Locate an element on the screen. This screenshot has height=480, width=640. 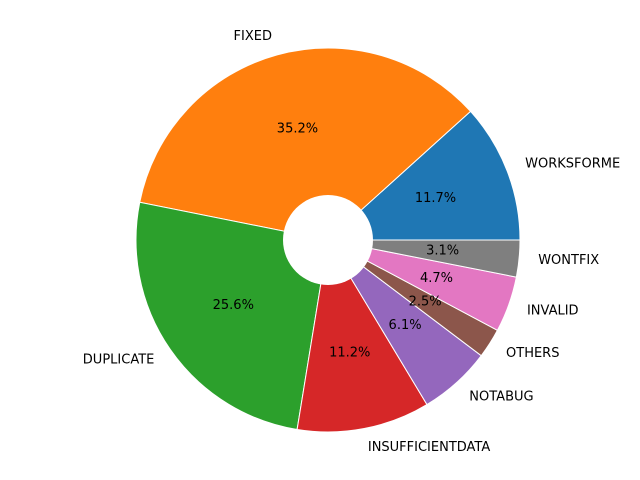
percent-label-fixed: 35.2% is located at coordinates (297, 128).